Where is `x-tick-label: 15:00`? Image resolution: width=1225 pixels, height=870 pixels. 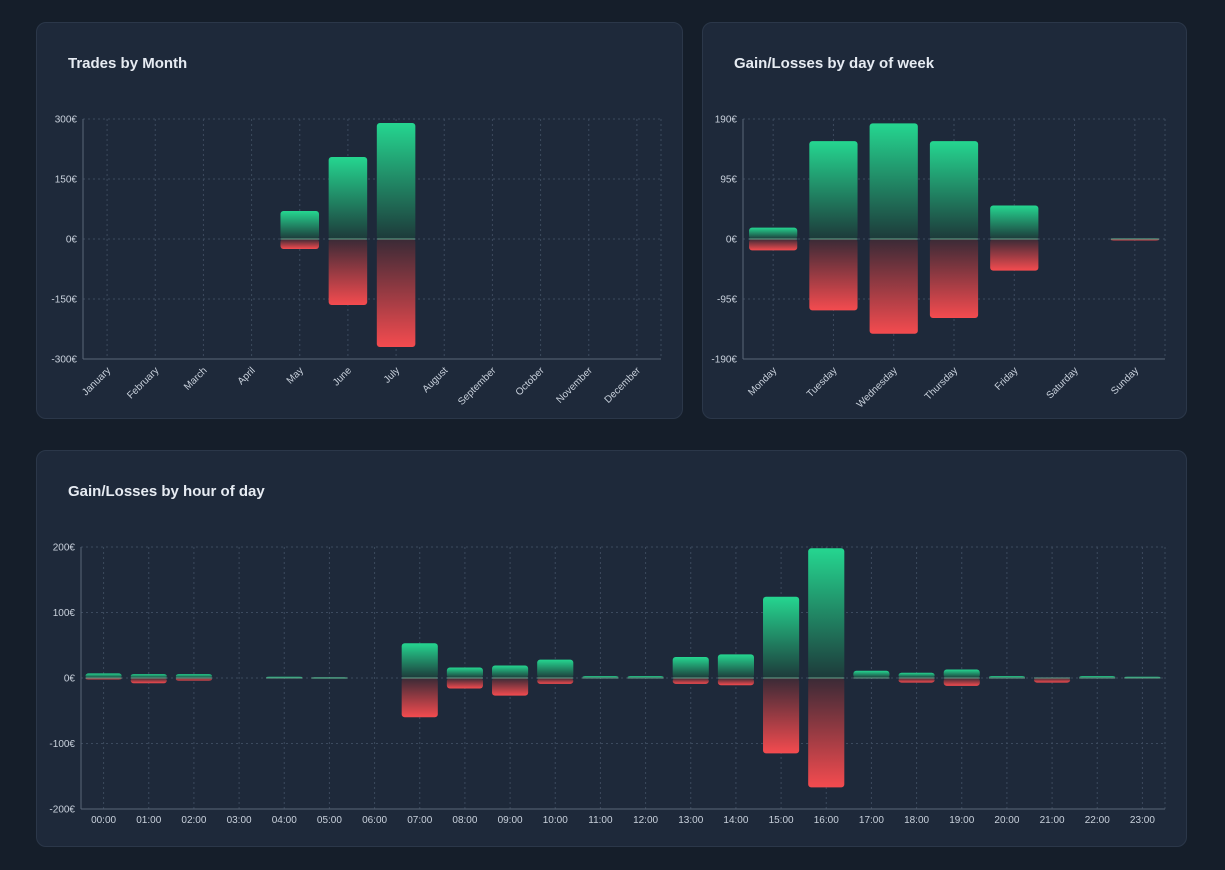
x-tick-label: 15:00 is located at coordinates (781, 820).